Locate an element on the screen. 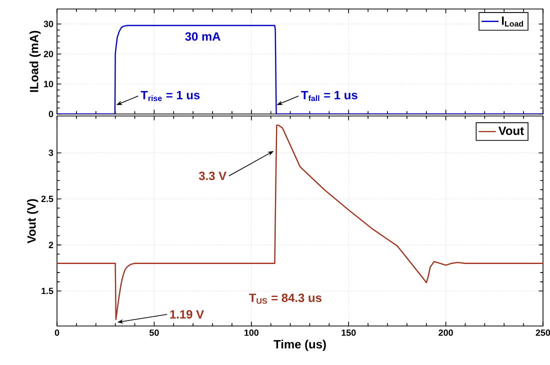 The image size is (550, 365). y-tick-label: 10 is located at coordinates (49, 84).